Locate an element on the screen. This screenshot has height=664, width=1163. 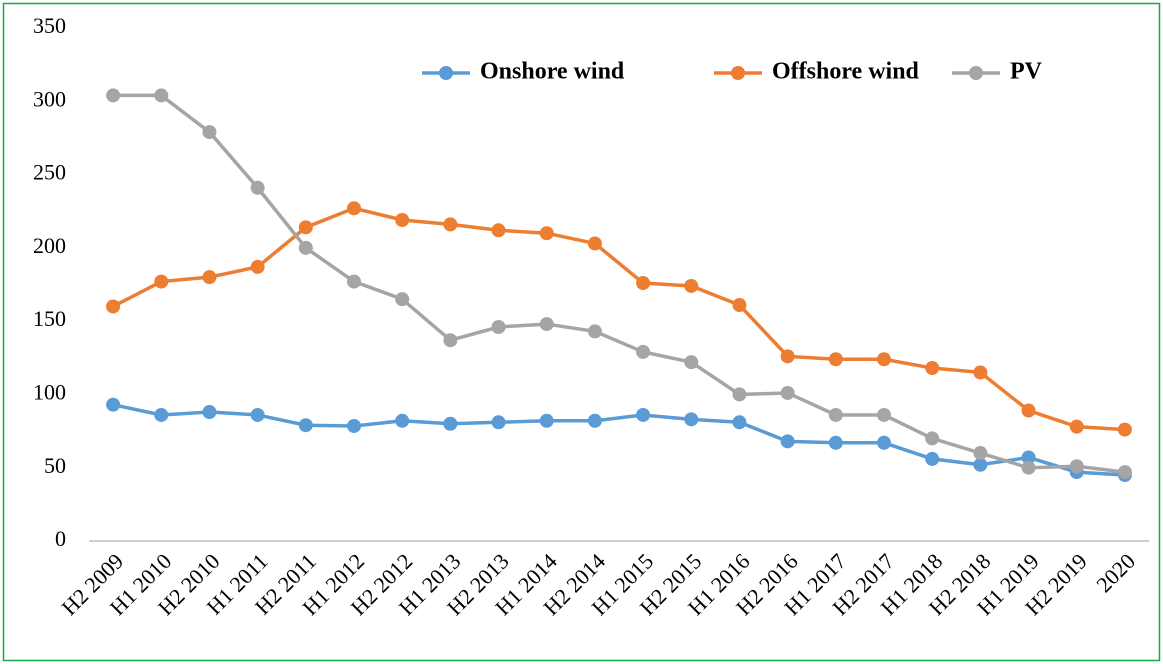
series-line is located at coordinates (619, 439).